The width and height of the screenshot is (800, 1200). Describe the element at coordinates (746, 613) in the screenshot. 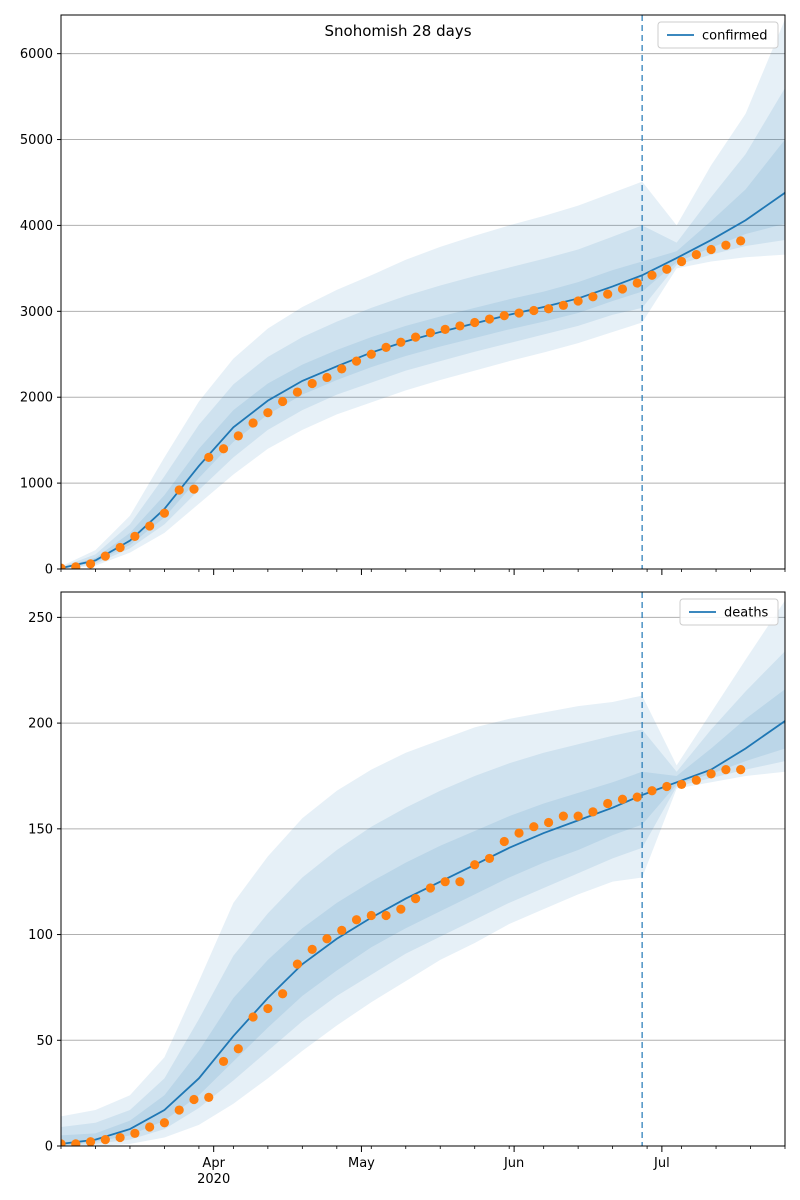

I see `legend-label: deaths` at that location.